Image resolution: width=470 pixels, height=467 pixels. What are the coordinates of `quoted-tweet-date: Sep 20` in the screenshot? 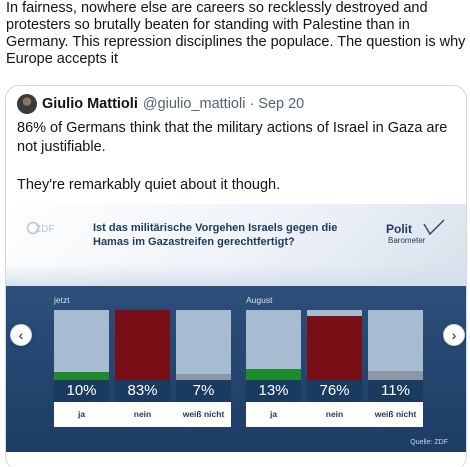 It's located at (281, 104).